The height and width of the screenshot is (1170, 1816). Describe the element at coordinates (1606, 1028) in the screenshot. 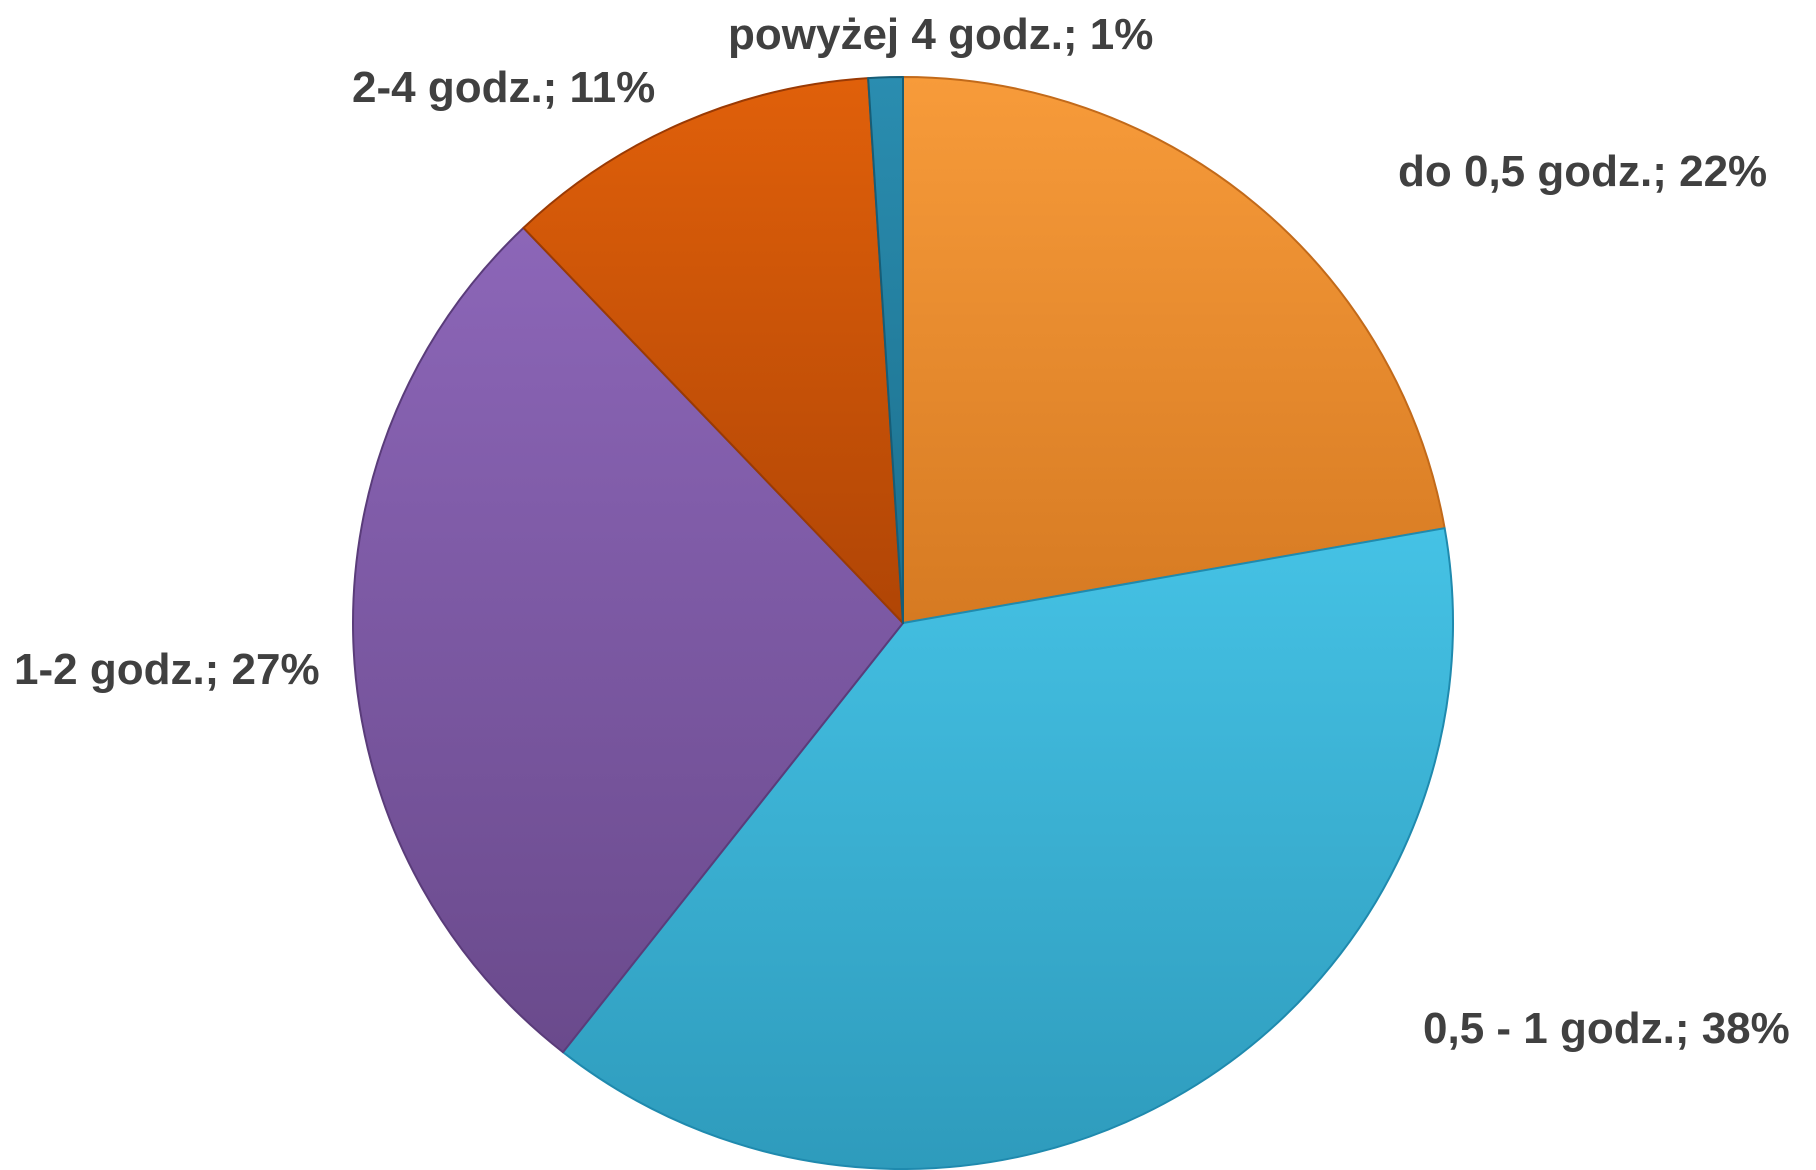

I see `slice-label-0-5-1: 0,5 - 1 godz.; 38%` at that location.